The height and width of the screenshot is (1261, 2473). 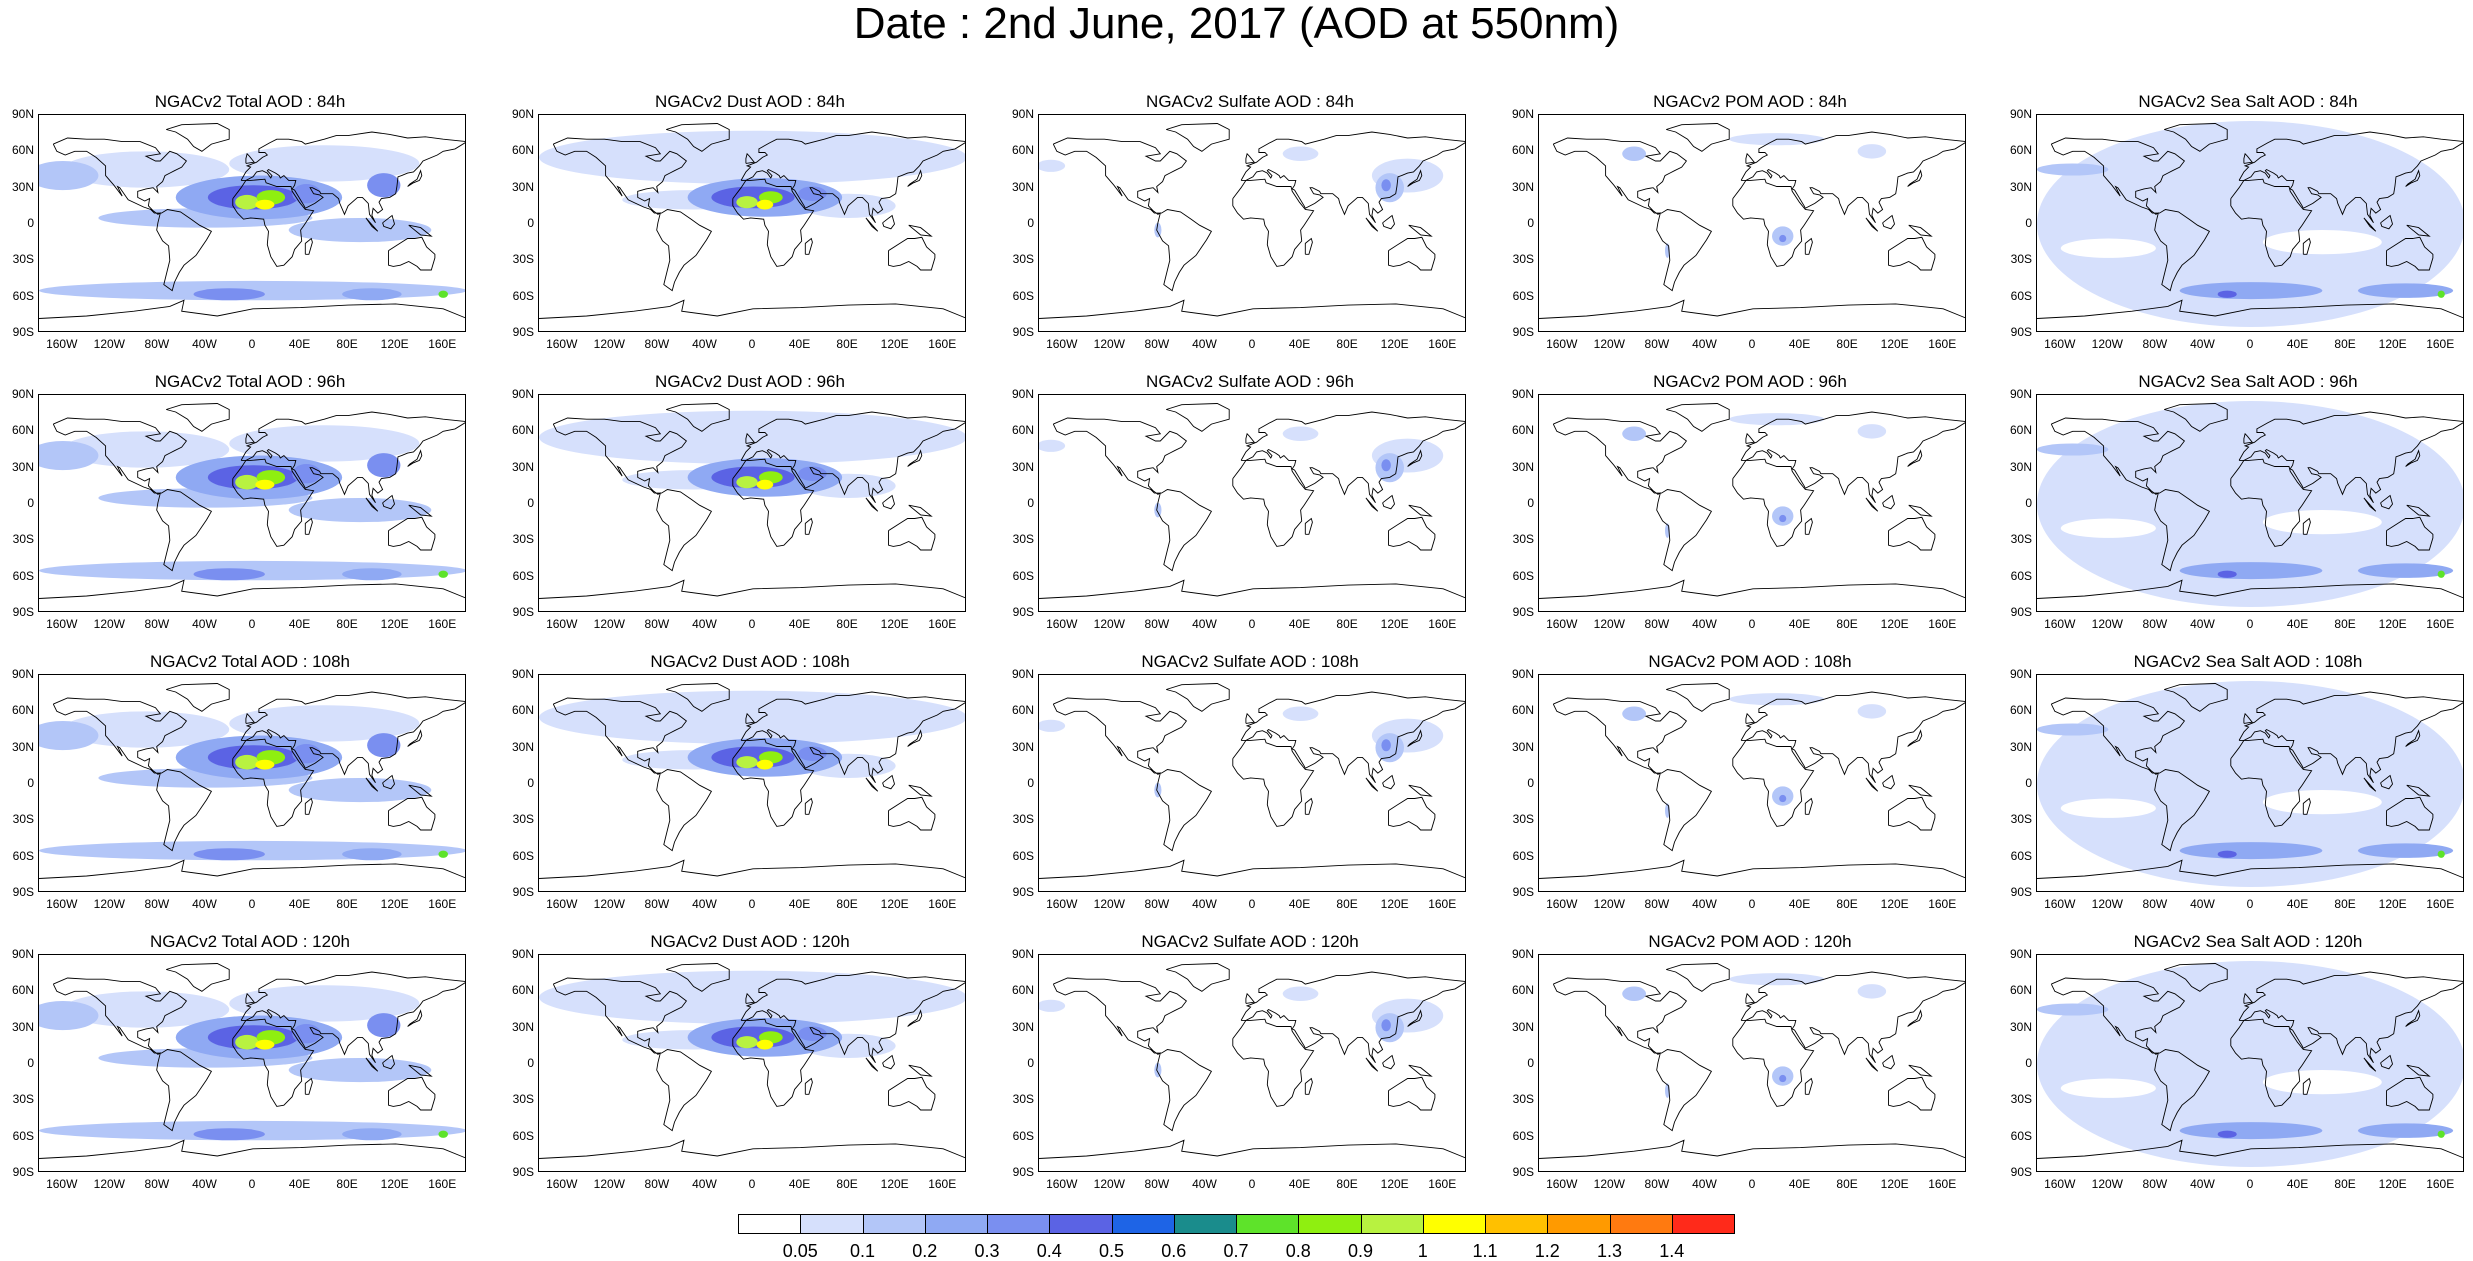 What do you see at coordinates (1750, 101) in the screenshot?
I see `panel-title: NGACv2 POM AOD : 84h` at bounding box center [1750, 101].